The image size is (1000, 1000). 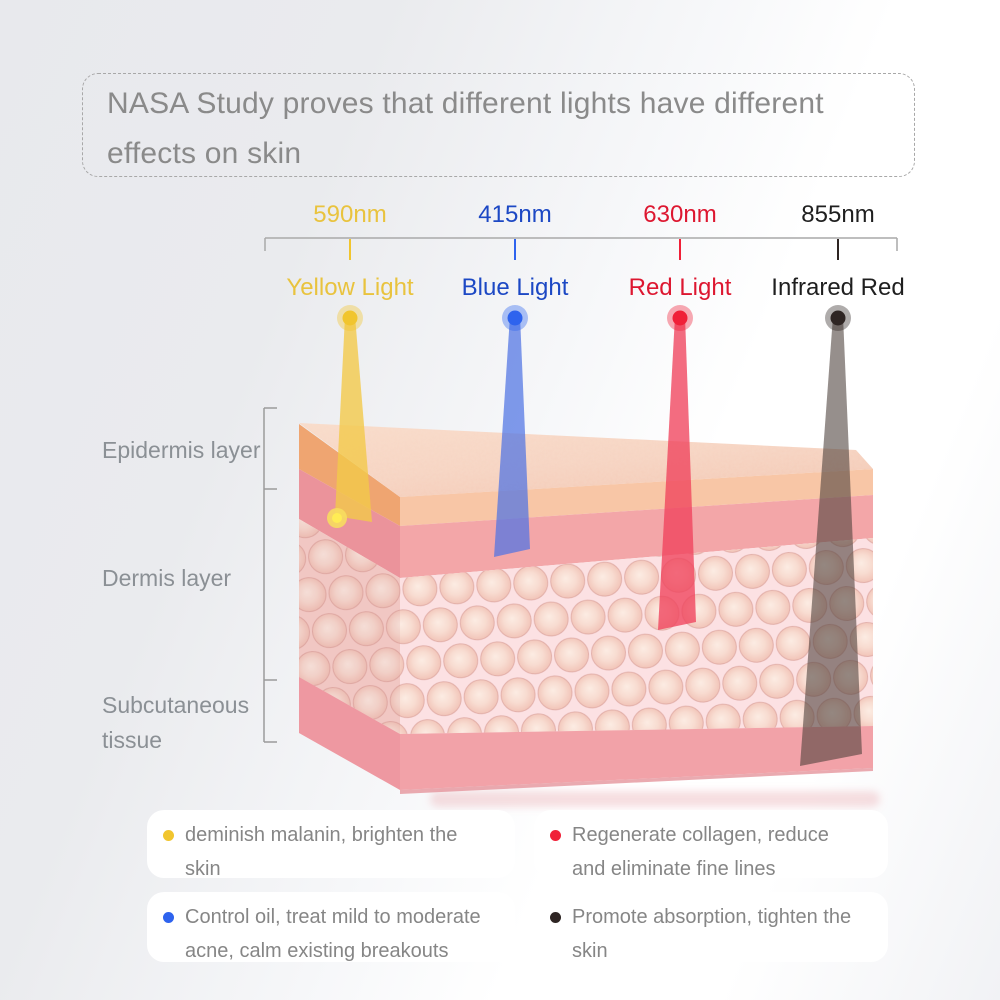 What do you see at coordinates (636, 636) in the screenshot?
I see `front-dermis-bubbles` at bounding box center [636, 636].